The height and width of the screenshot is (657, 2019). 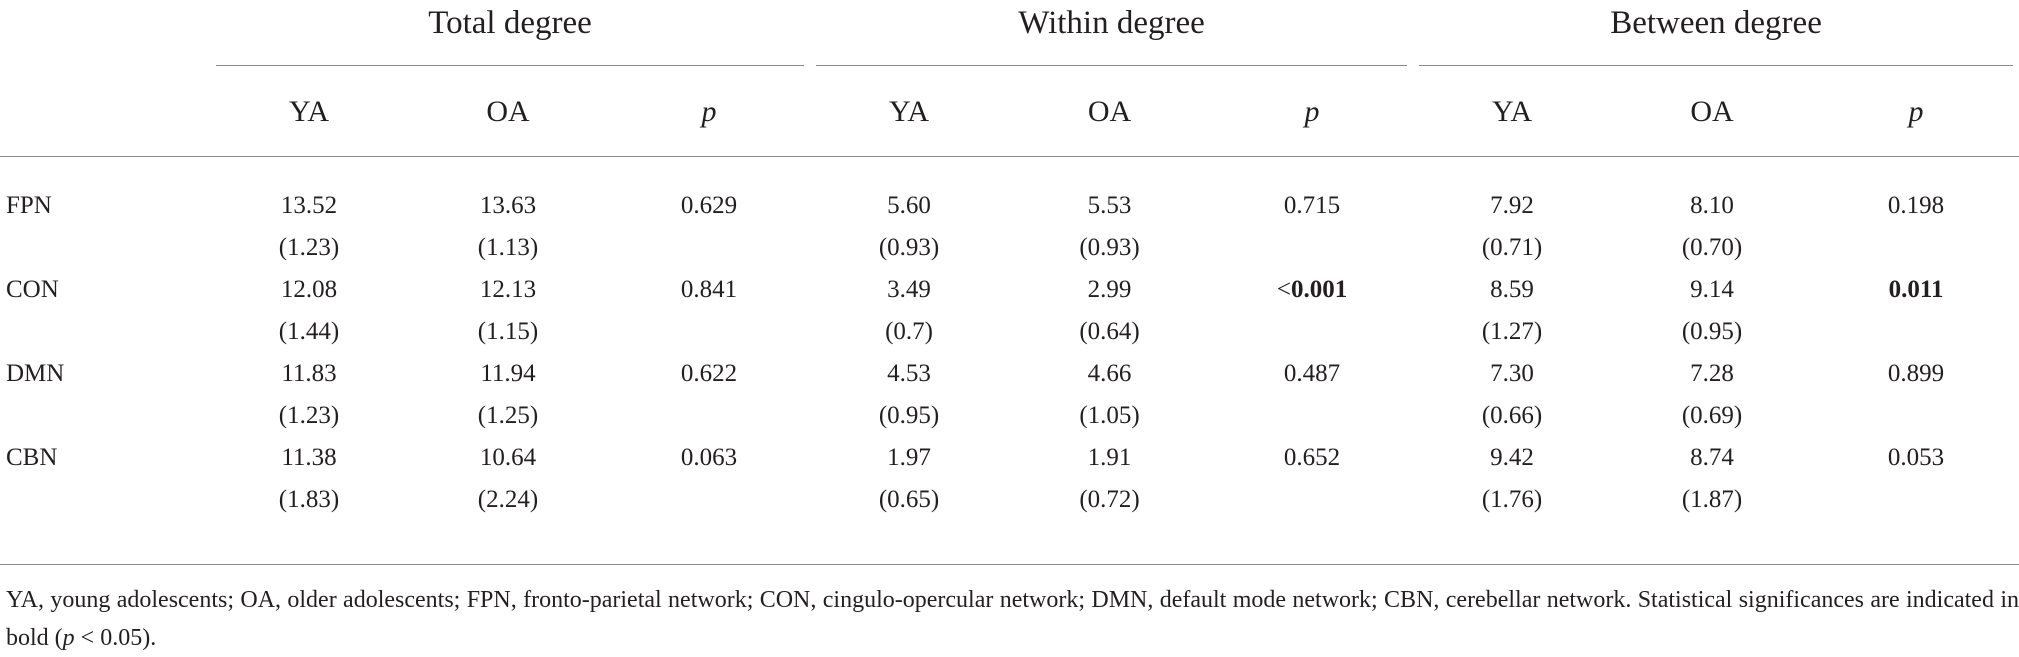 I want to click on cell-within-oa: 1.91 (0.72), so click(x=1109, y=478).